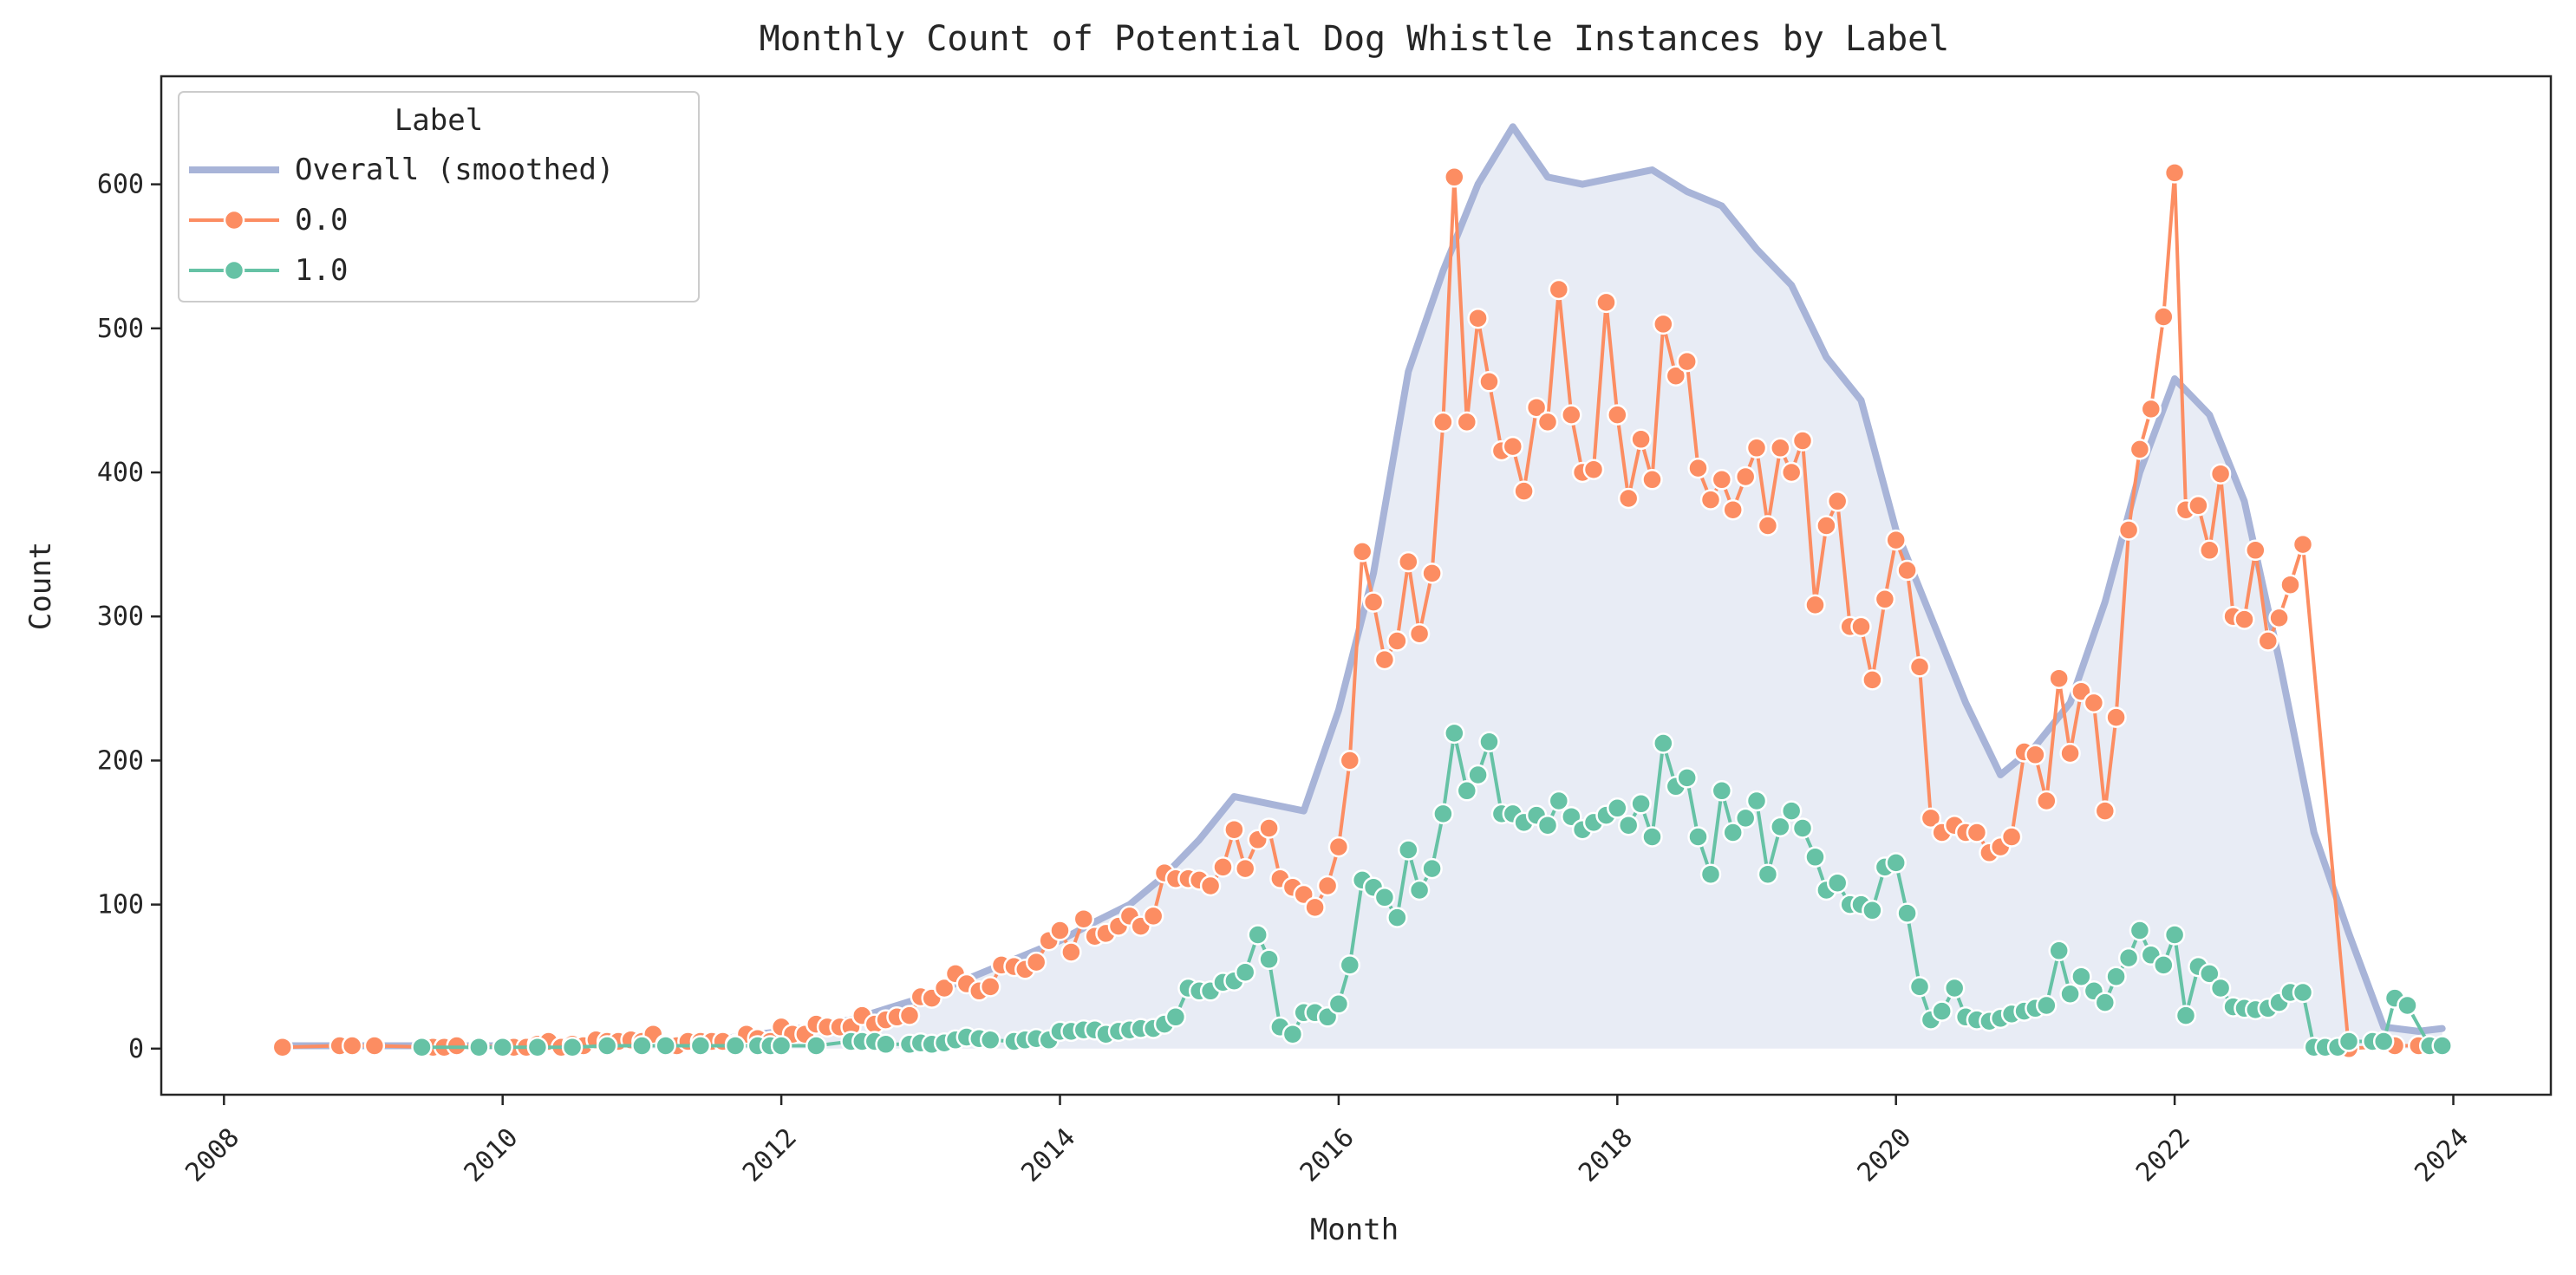 The width and height of the screenshot is (2576, 1275). Describe the element at coordinates (454, 170) in the screenshot. I see `legend-label: Overall (smoothed)` at that location.